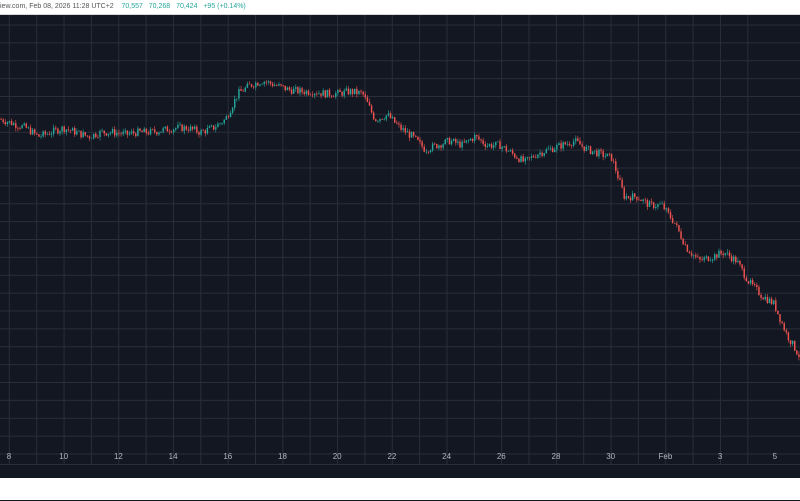 This screenshot has width=800, height=501. Describe the element at coordinates (611, 456) in the screenshot. I see `x-tick-label: 30` at that location.